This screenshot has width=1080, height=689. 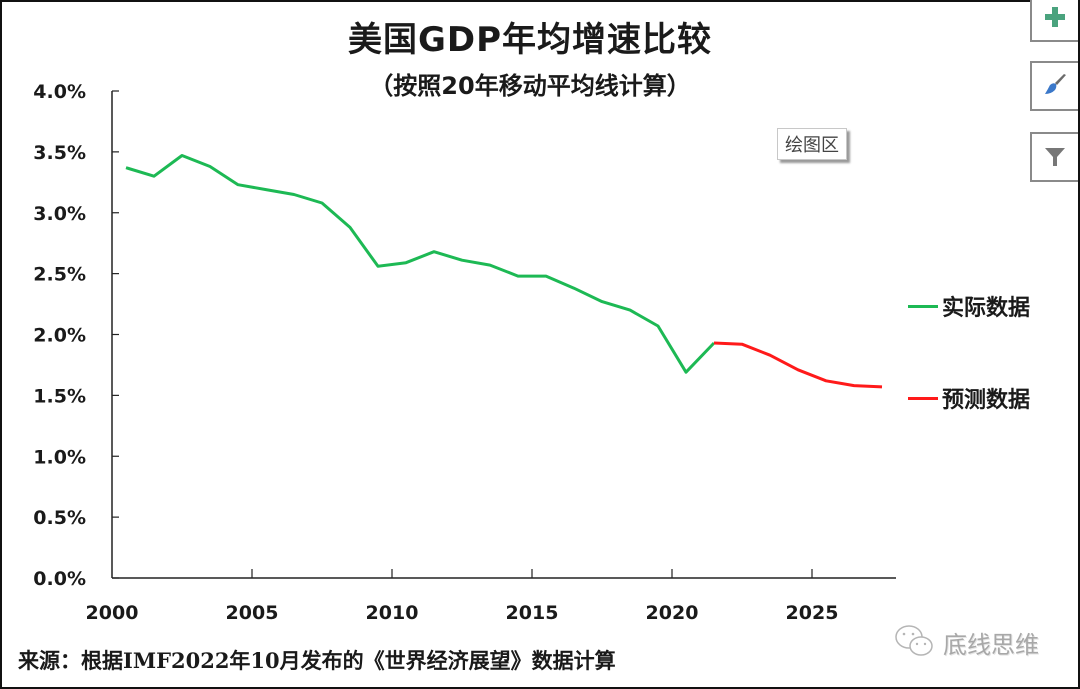 I want to click on x-tick-label: 2015, so click(x=532, y=613).